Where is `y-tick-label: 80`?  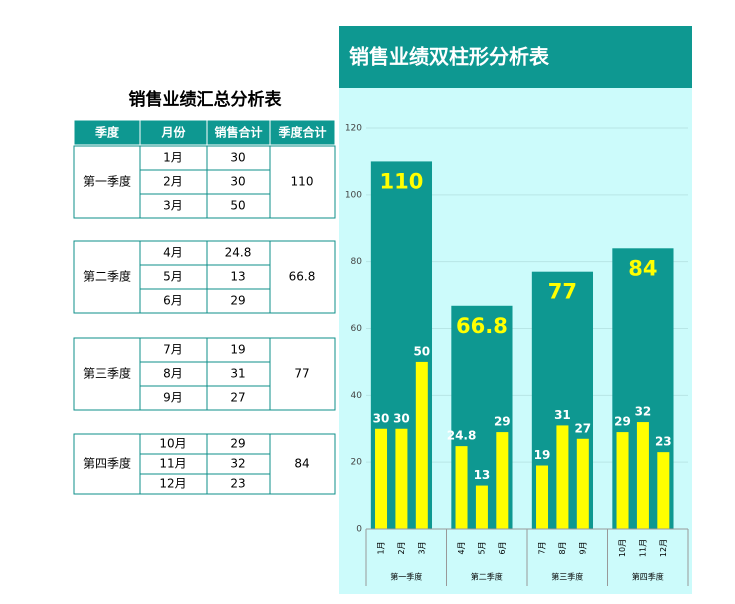 y-tick-label: 80 is located at coordinates (357, 262).